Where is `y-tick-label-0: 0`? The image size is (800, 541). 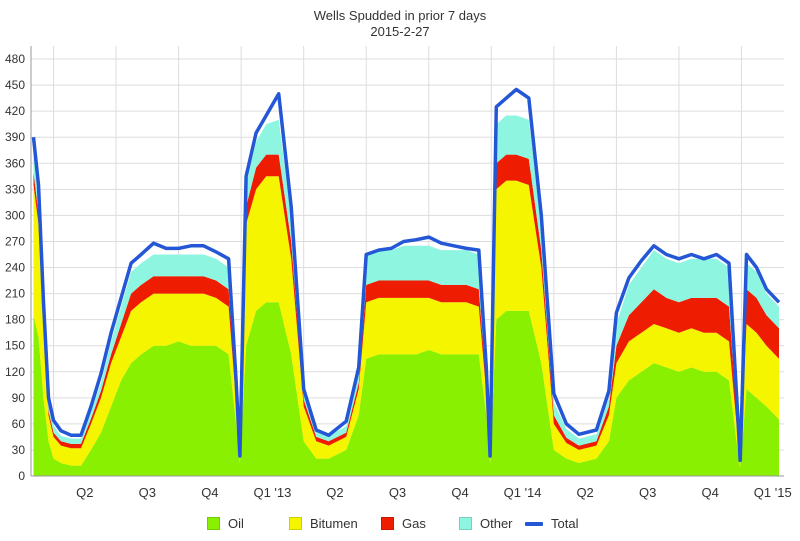
y-tick-label-0: 0 is located at coordinates (21, 476).